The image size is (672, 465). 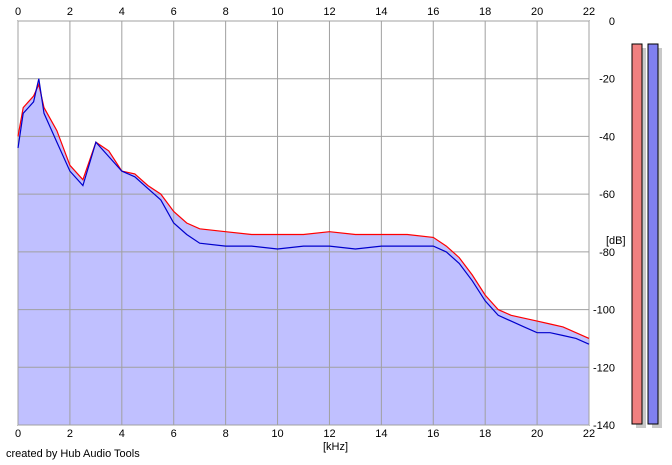 What do you see at coordinates (612, 22) in the screenshot?
I see `y-tick-label: 0` at bounding box center [612, 22].